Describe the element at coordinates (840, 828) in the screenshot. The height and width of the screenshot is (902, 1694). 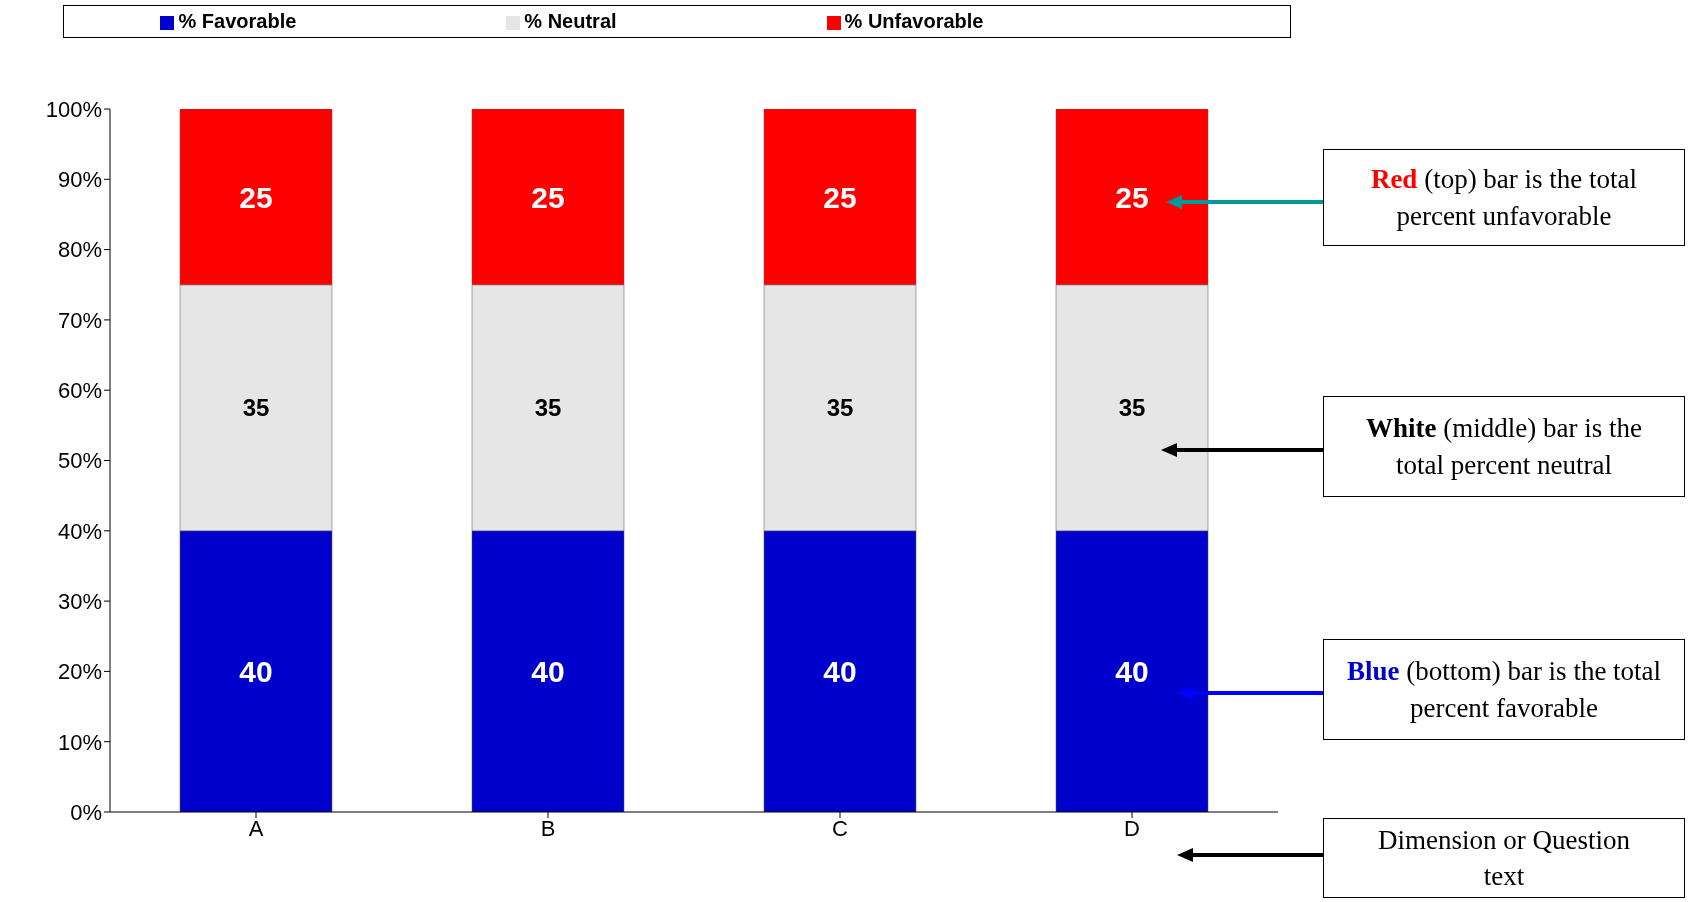
I see `x-tick-label: C` at that location.